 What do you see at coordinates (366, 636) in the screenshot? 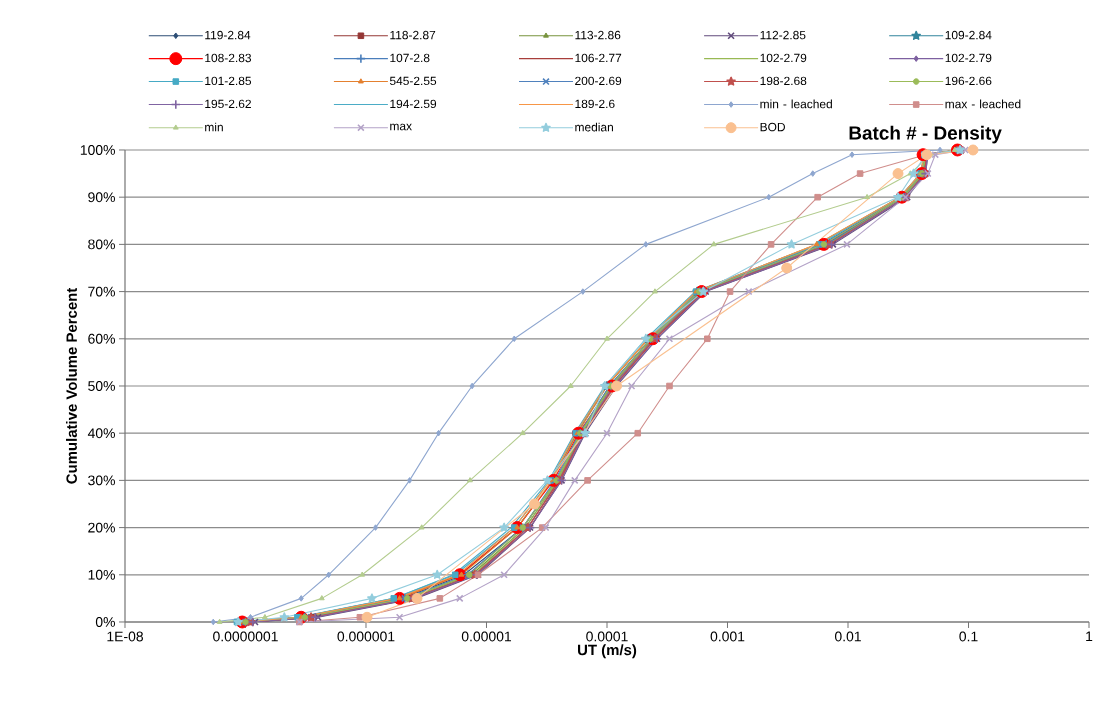
I see `x-tick-label: 0.000001` at bounding box center [366, 636].